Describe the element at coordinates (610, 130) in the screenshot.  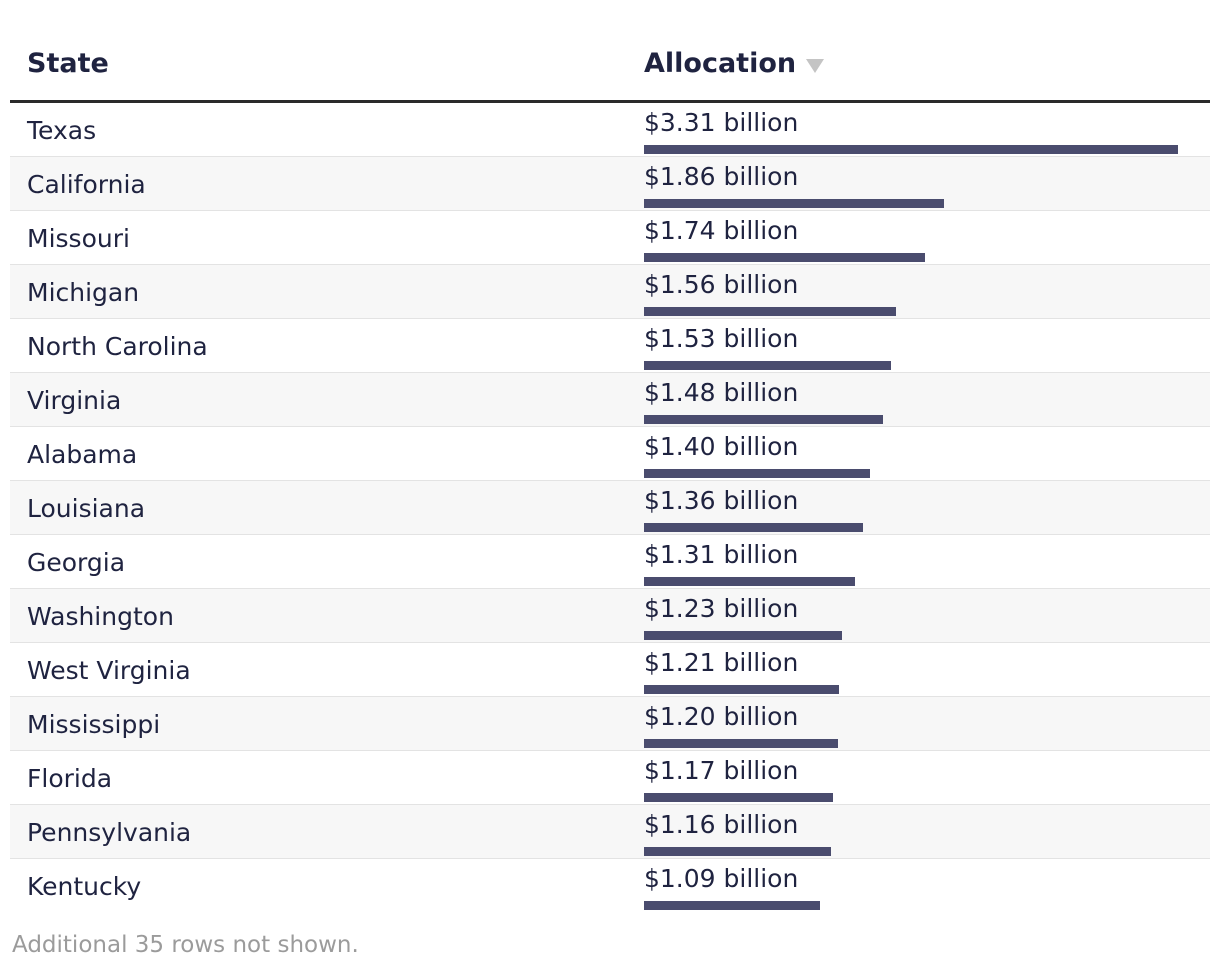
I see `table-row: Texas $3.31 billion` at that location.